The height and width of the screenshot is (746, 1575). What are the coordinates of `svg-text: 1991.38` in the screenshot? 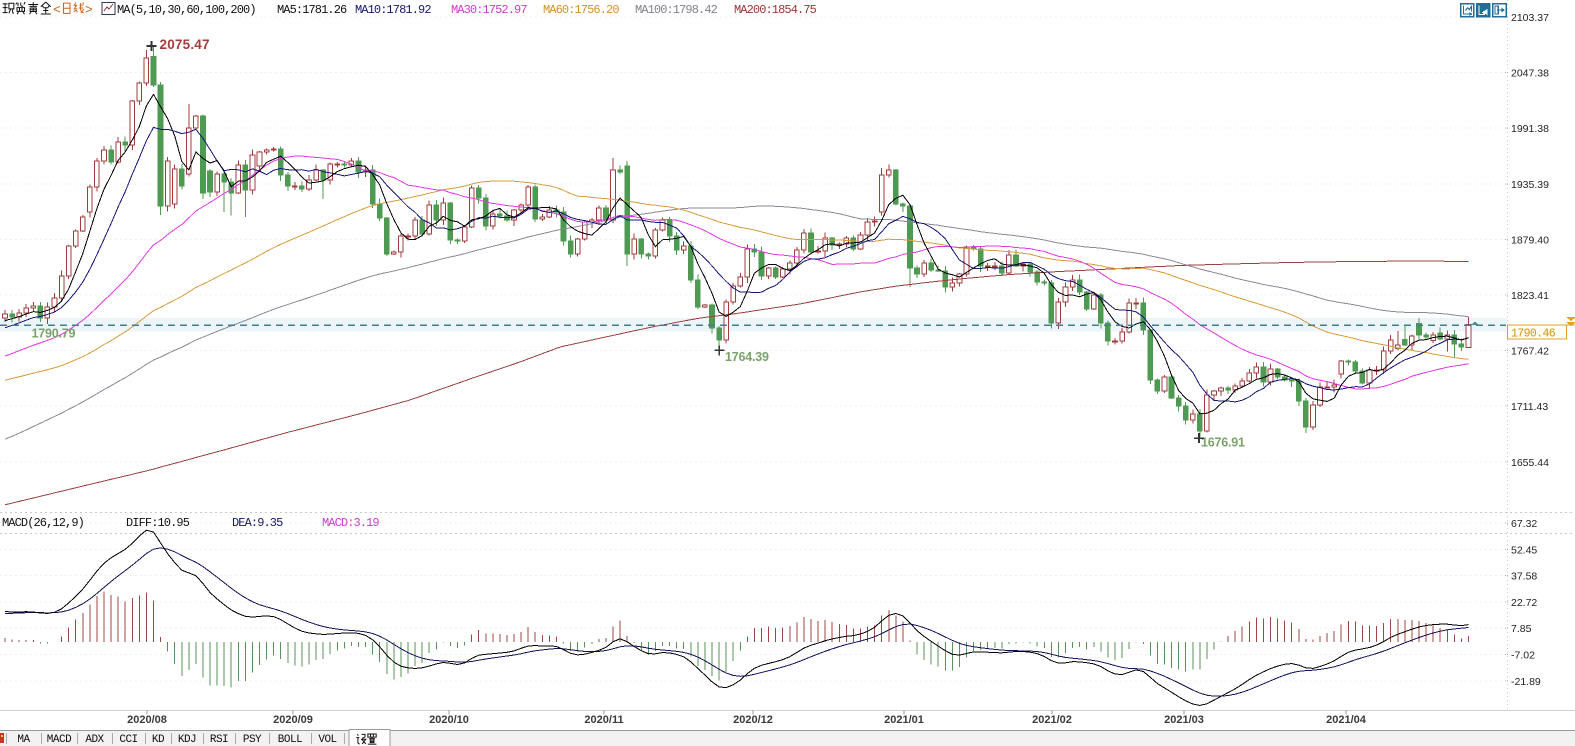 It's located at (1530, 129).